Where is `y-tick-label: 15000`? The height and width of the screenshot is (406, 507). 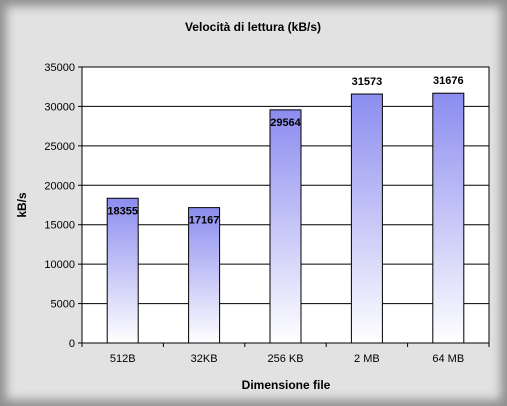
y-tick-label: 15000 is located at coordinates (59, 226).